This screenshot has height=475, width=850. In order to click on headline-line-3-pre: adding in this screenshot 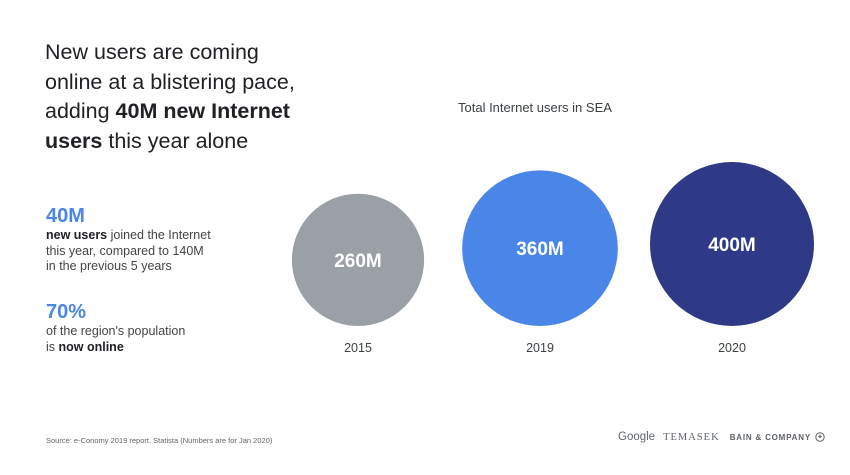, I will do `click(80, 111)`.